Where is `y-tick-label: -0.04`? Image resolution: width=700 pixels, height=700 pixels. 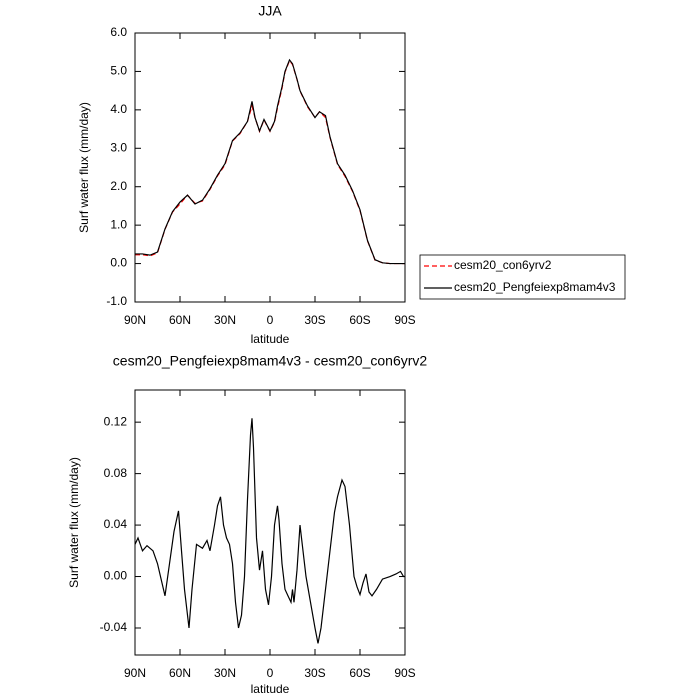
y-tick-label: -0.04 is located at coordinates (114, 627).